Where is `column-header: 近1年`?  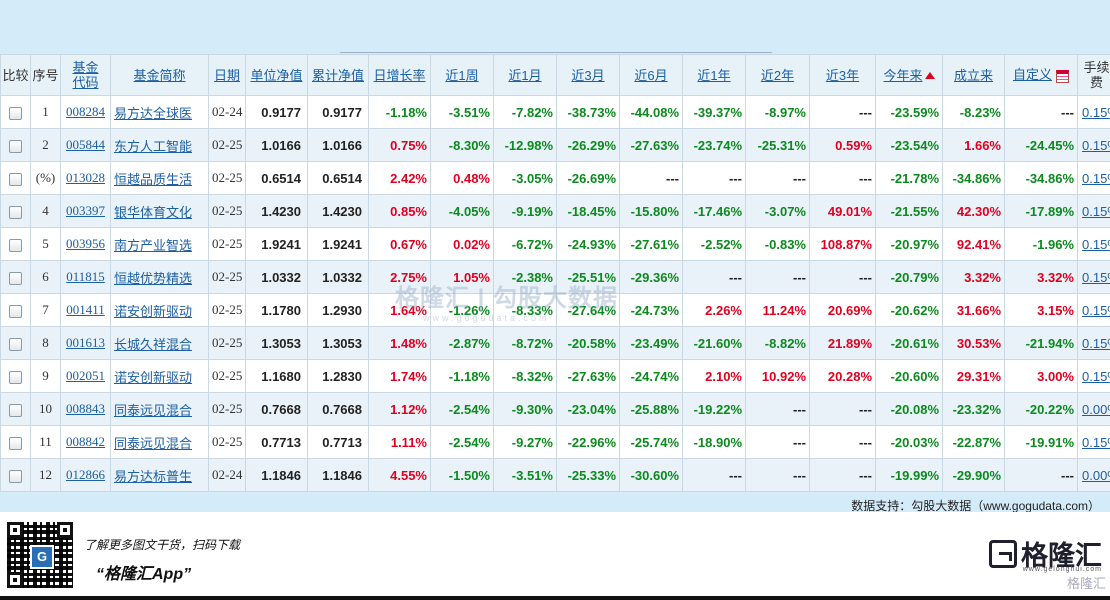 column-header: 近1年 is located at coordinates (714, 75).